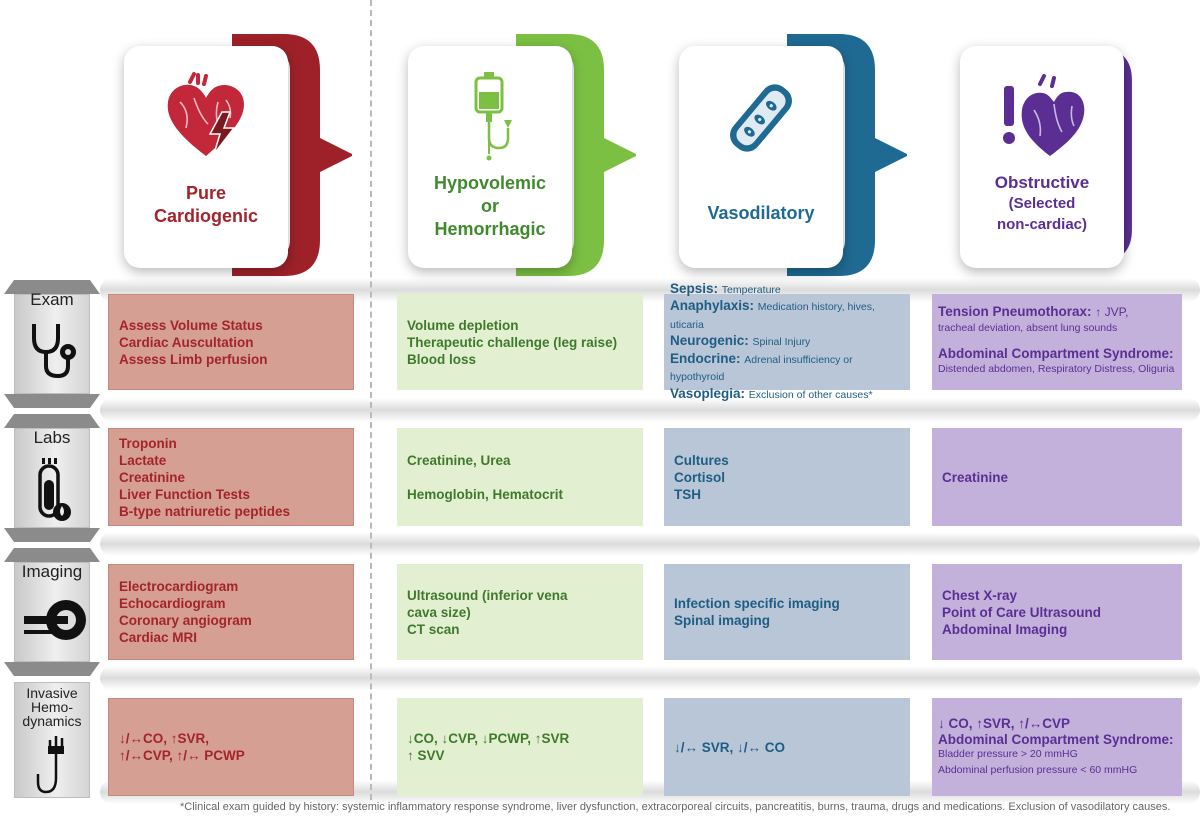 This screenshot has height=819, width=1200. Describe the element at coordinates (847, 155) in the screenshot. I see `vasodilatory-bracket` at that location.